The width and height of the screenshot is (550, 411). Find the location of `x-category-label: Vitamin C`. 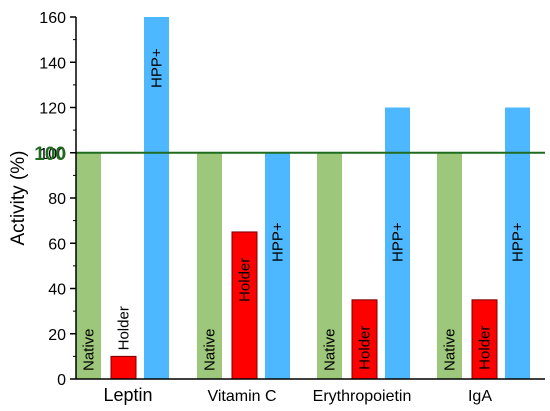

x-category-label: Vitamin C is located at coordinates (241, 396).